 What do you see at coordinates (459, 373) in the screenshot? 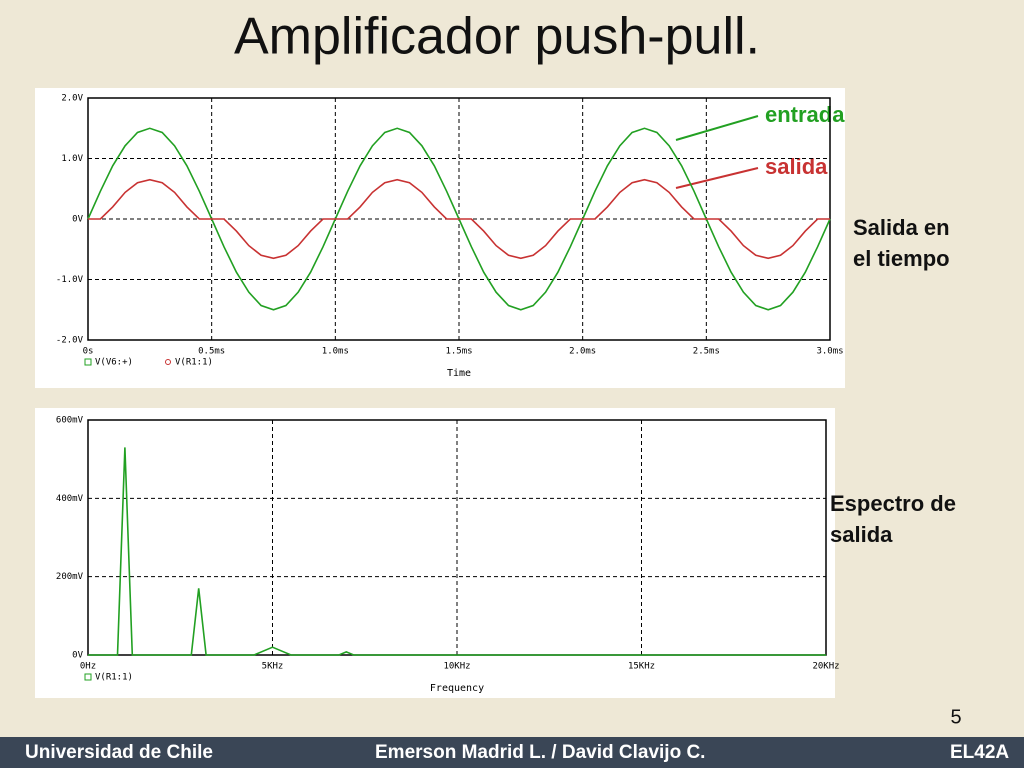
I see `x-axis-label: Time` at bounding box center [459, 373].